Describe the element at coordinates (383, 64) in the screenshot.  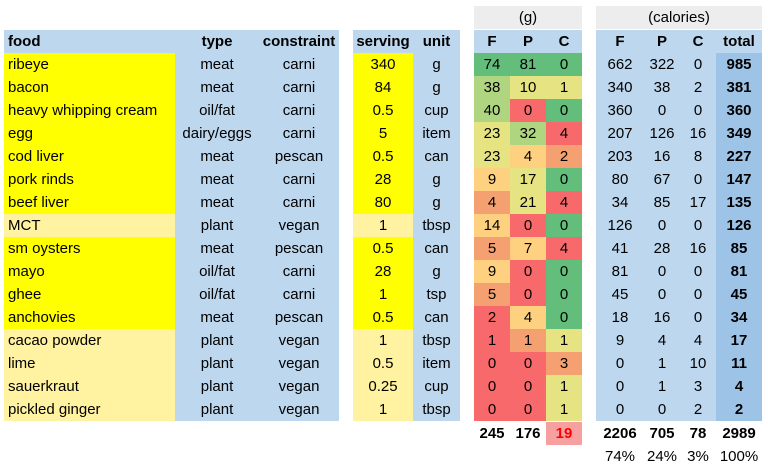
I see `serving-cell: 340` at that location.